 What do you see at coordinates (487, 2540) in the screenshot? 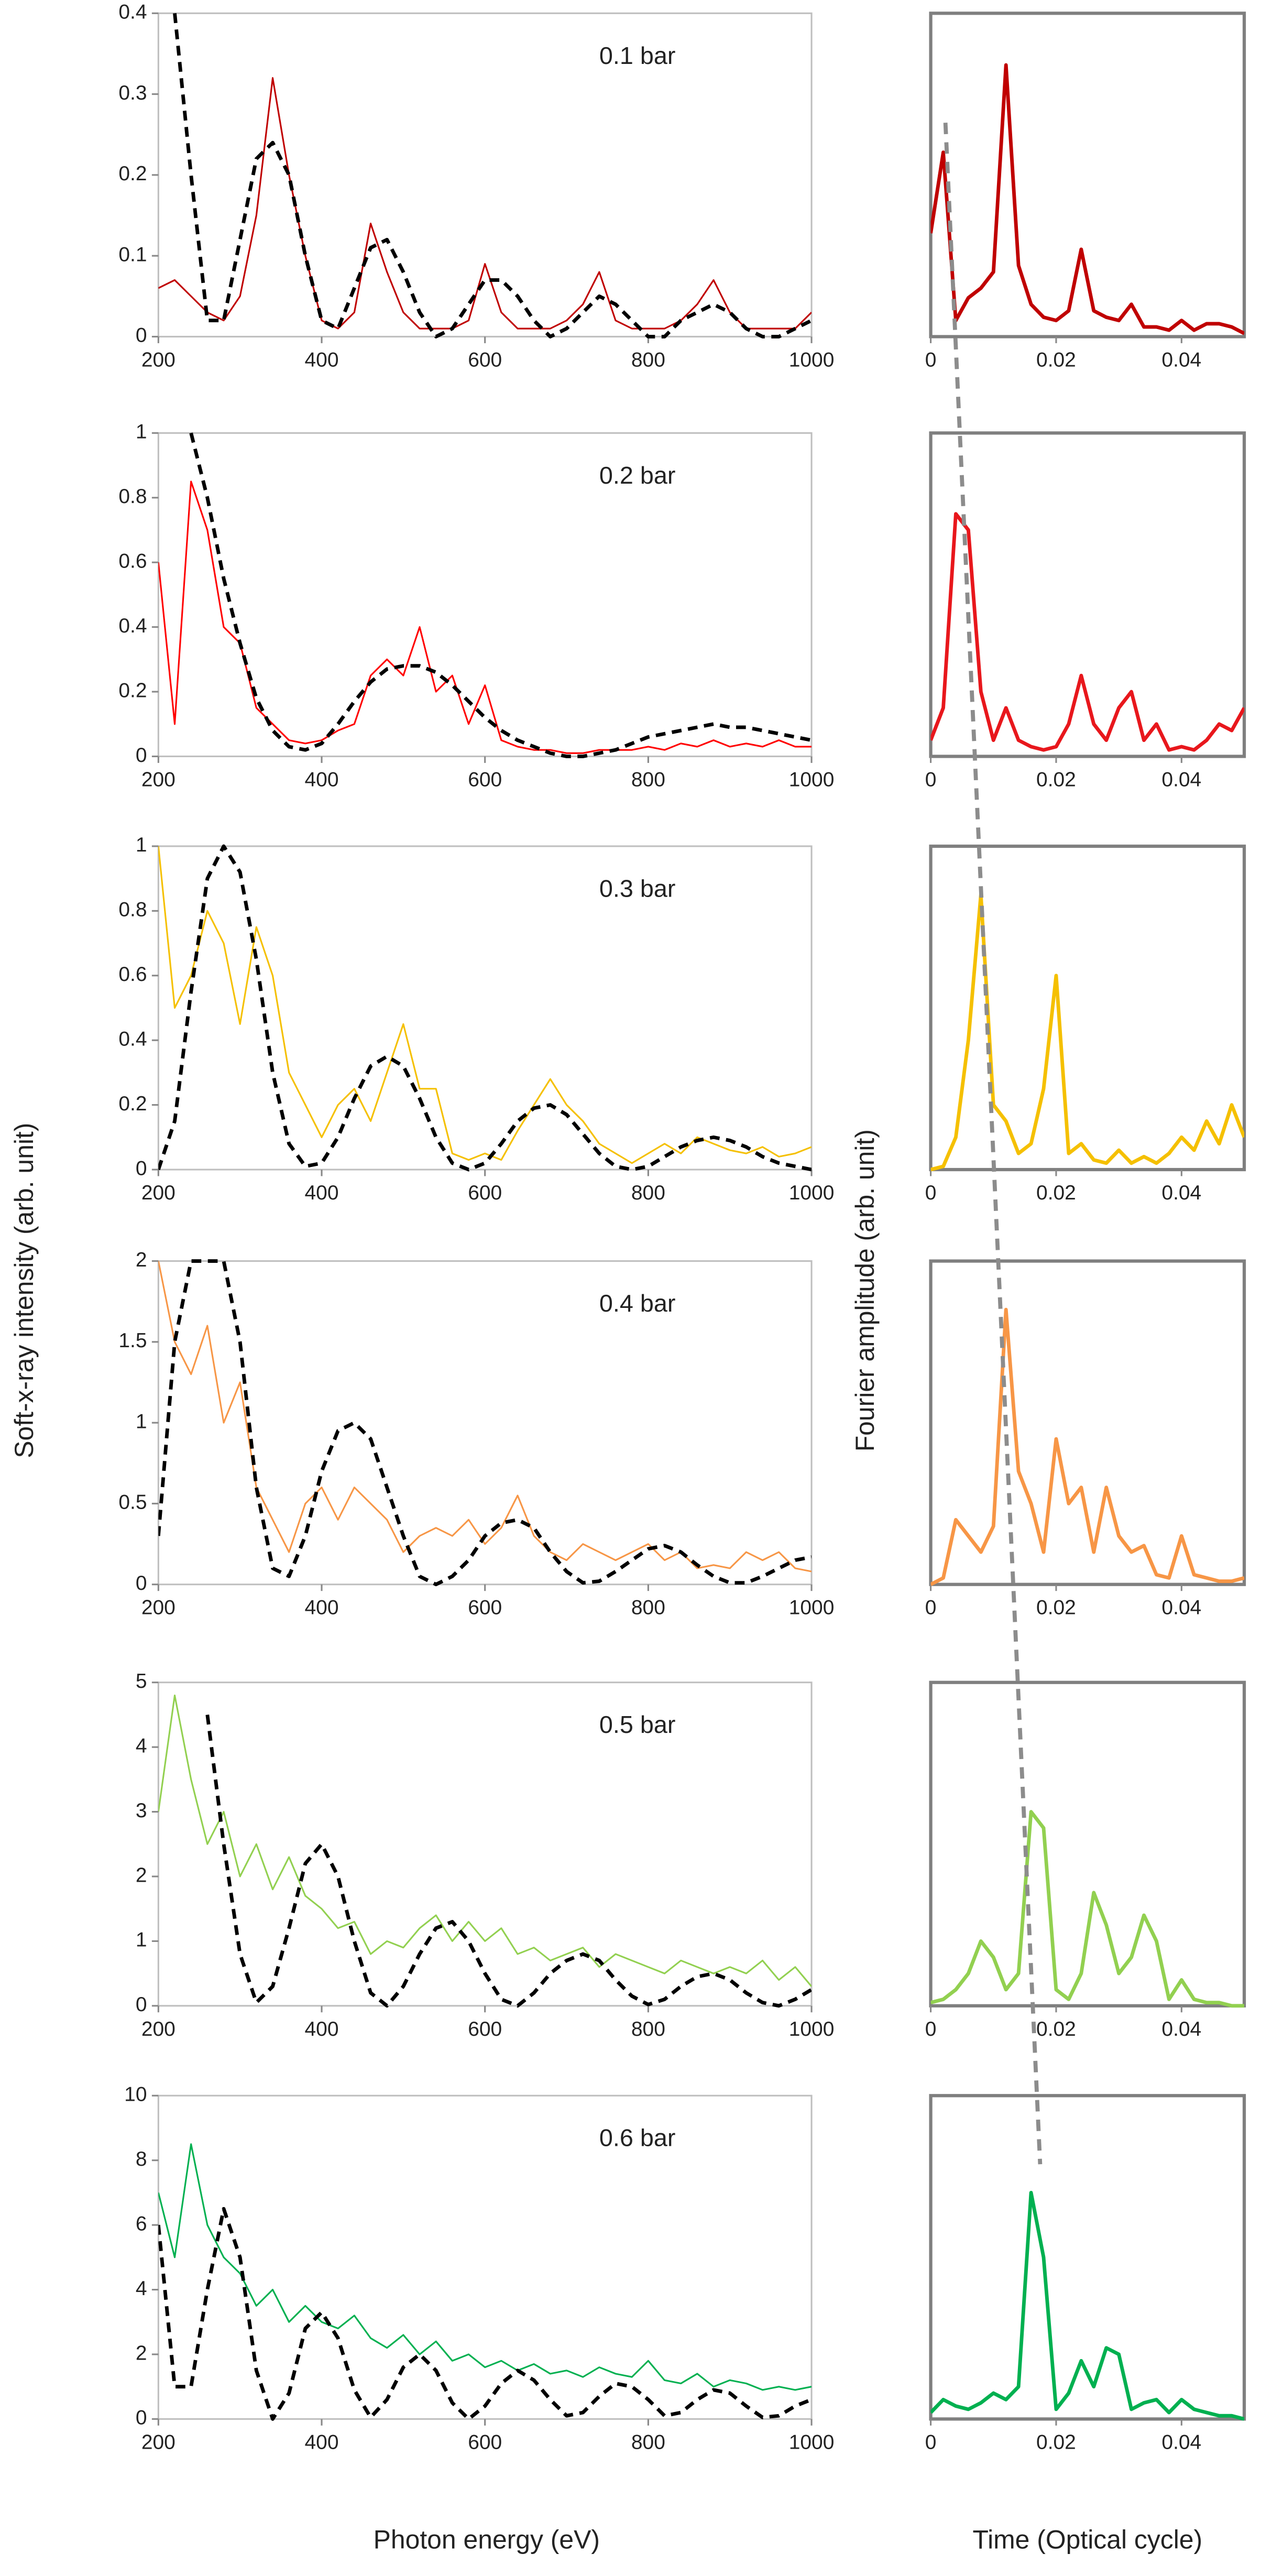
I see `left-x-axis-label: Photon energy (eV)` at bounding box center [487, 2540].